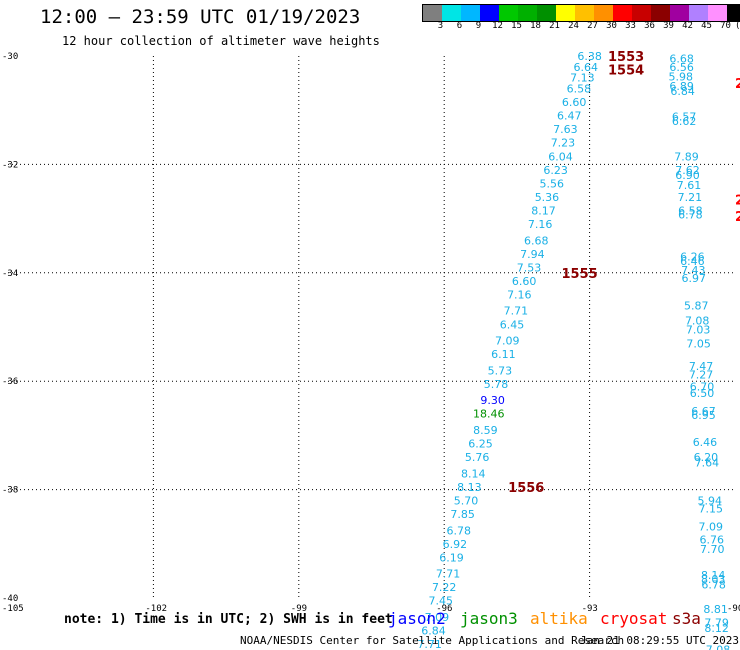 This screenshot has width=740, height=650. What do you see at coordinates (585, 67) in the screenshot?
I see `jason2-swh-value: 6.64` at bounding box center [585, 67].